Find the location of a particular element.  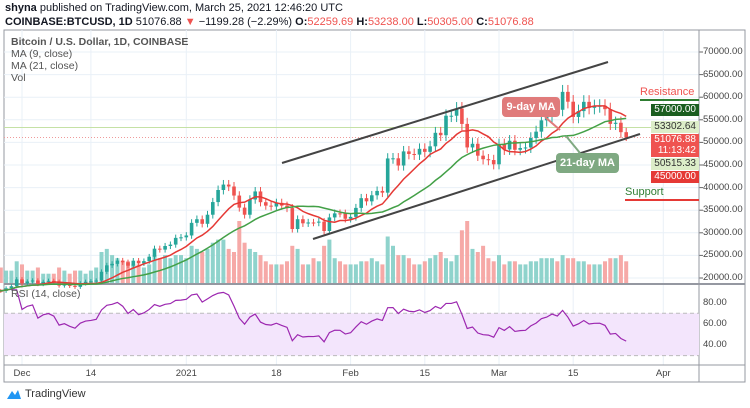

brand-name: TradingView is located at coordinates (55, 394).